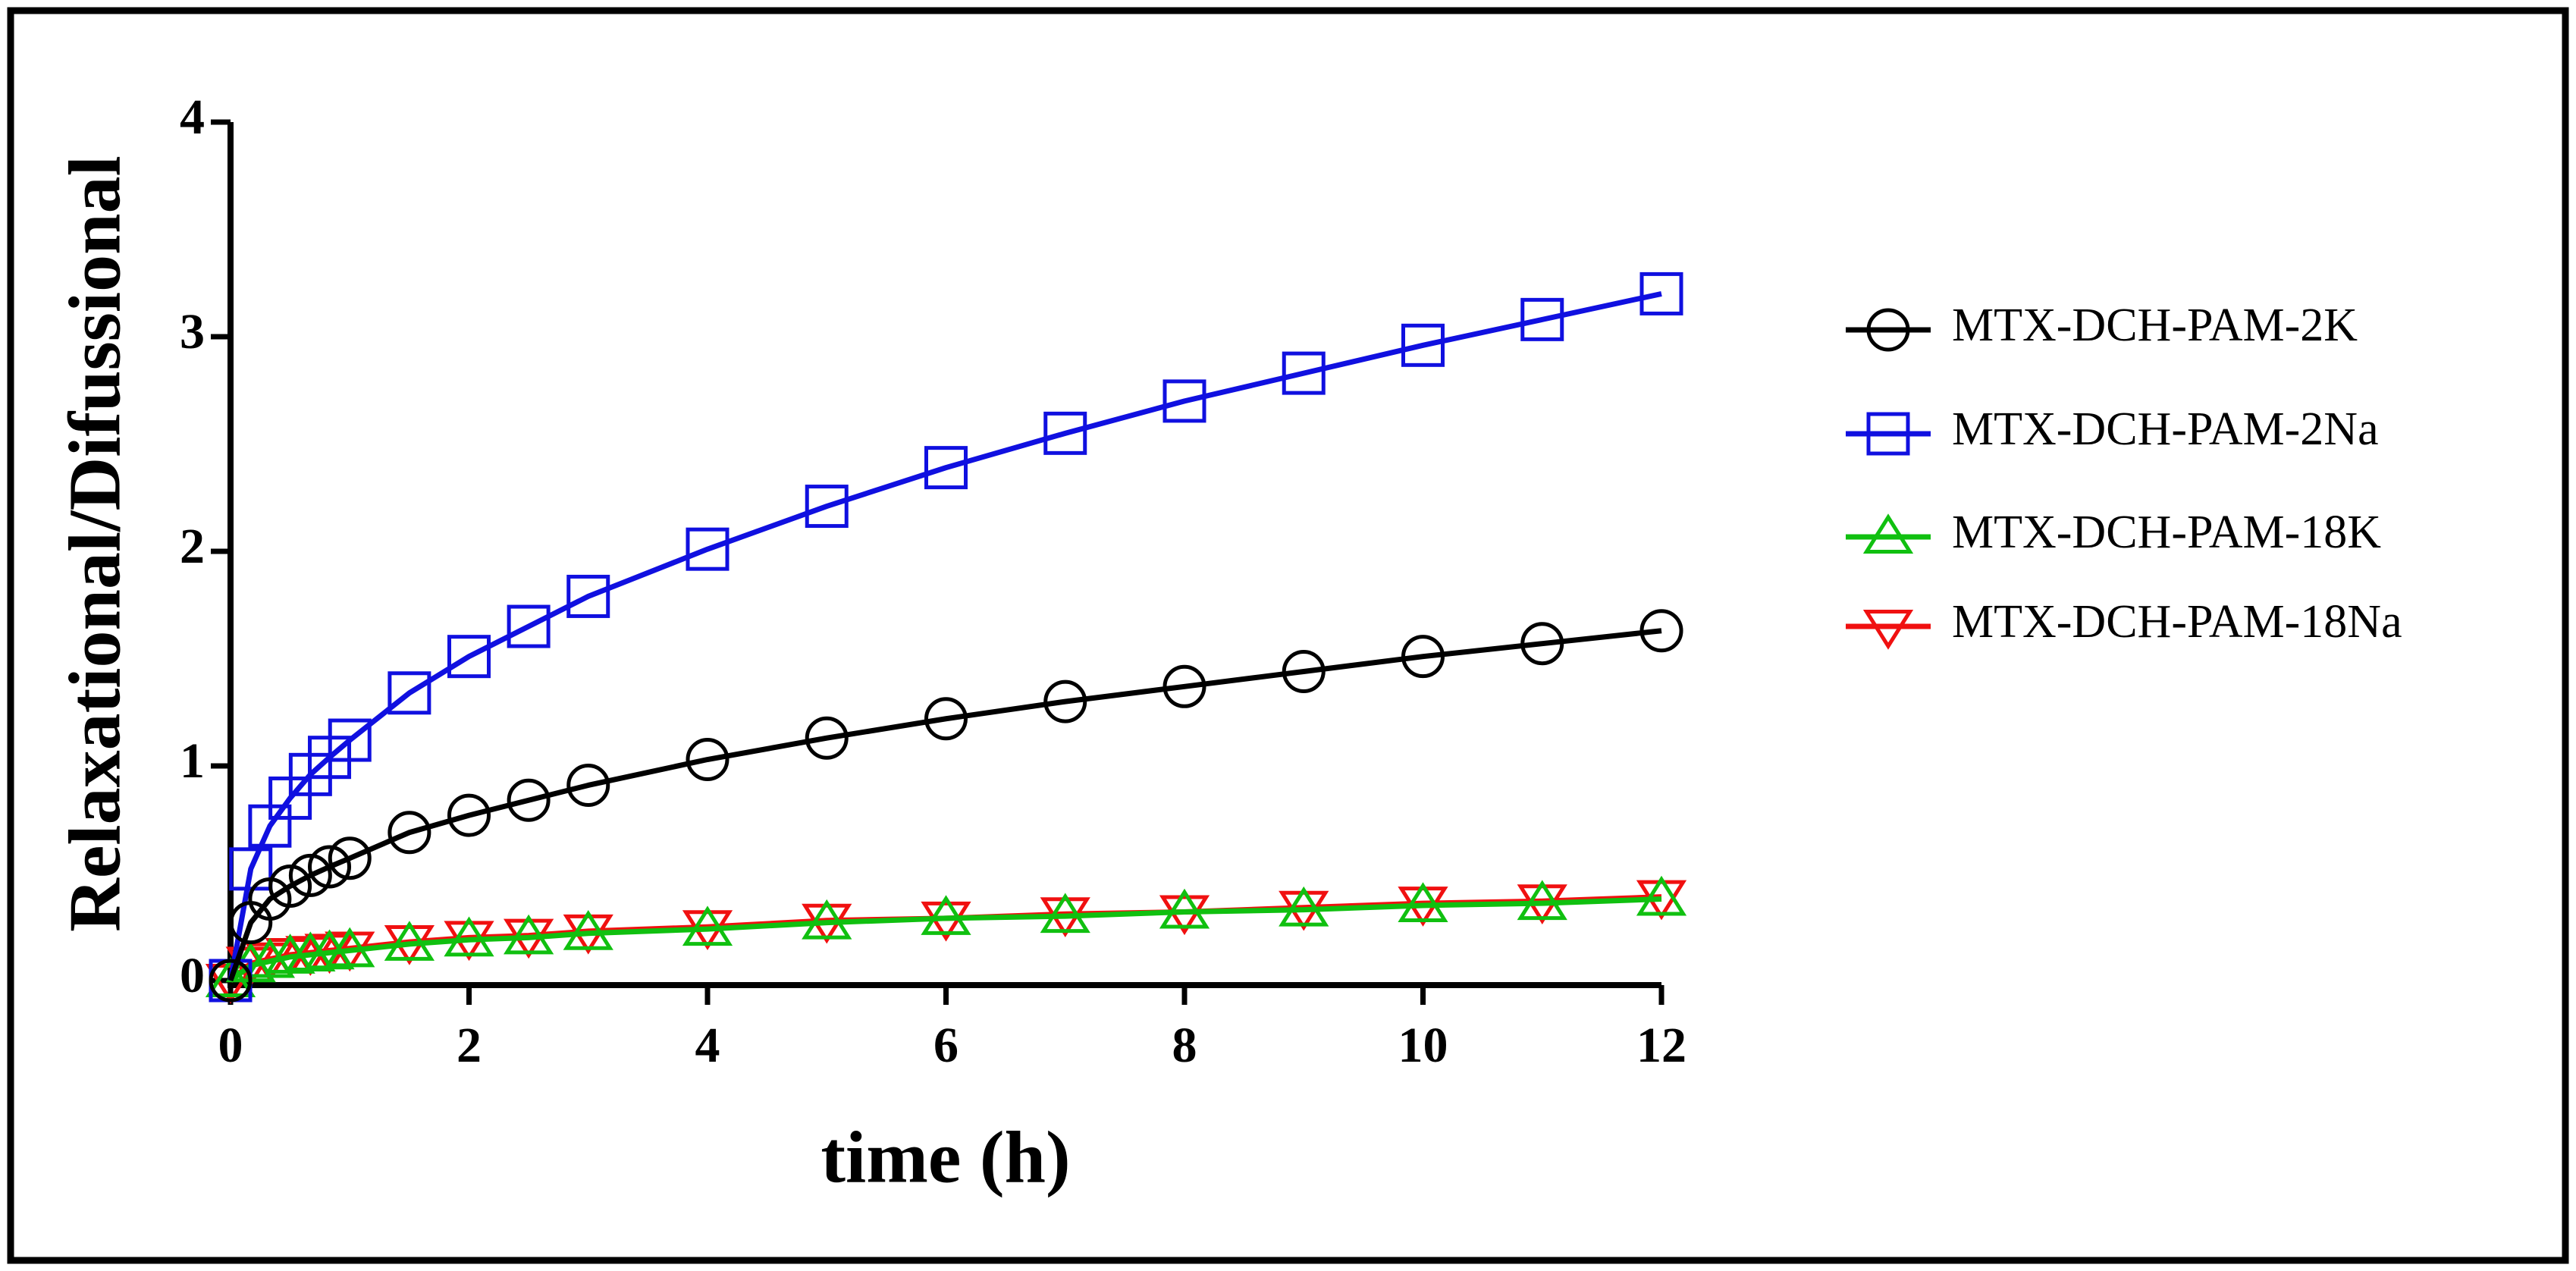 This screenshot has height=1271, width=2576. I want to click on x-tick-label: 8, so click(1184, 1045).